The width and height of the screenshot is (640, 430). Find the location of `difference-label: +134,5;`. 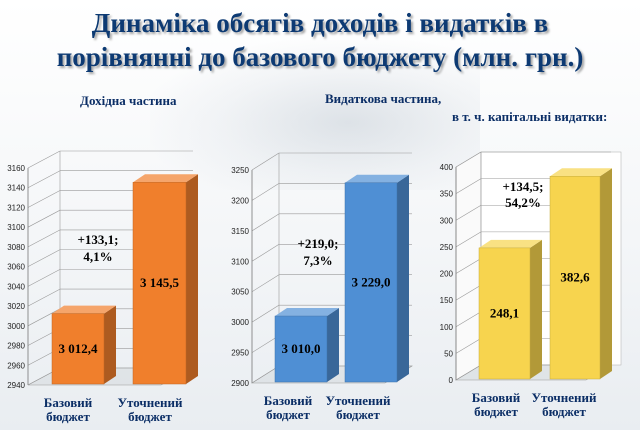

difference-label: +134,5; is located at coordinates (523, 186).